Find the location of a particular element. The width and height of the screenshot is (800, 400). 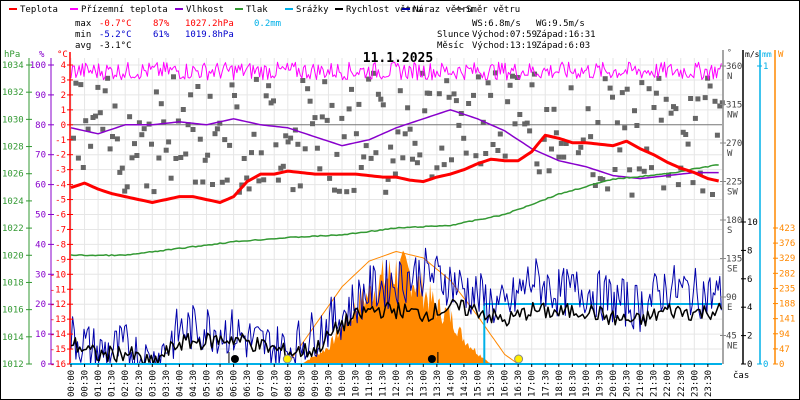

direction-tick-label: 360 is located at coordinates (734, 67).